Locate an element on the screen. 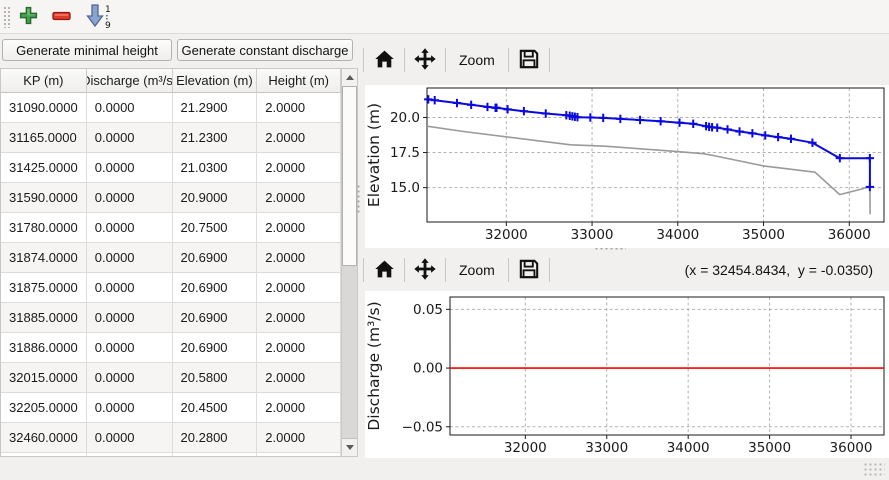 The width and height of the screenshot is (889, 480). scrollbar-up-button is located at coordinates (349, 78).